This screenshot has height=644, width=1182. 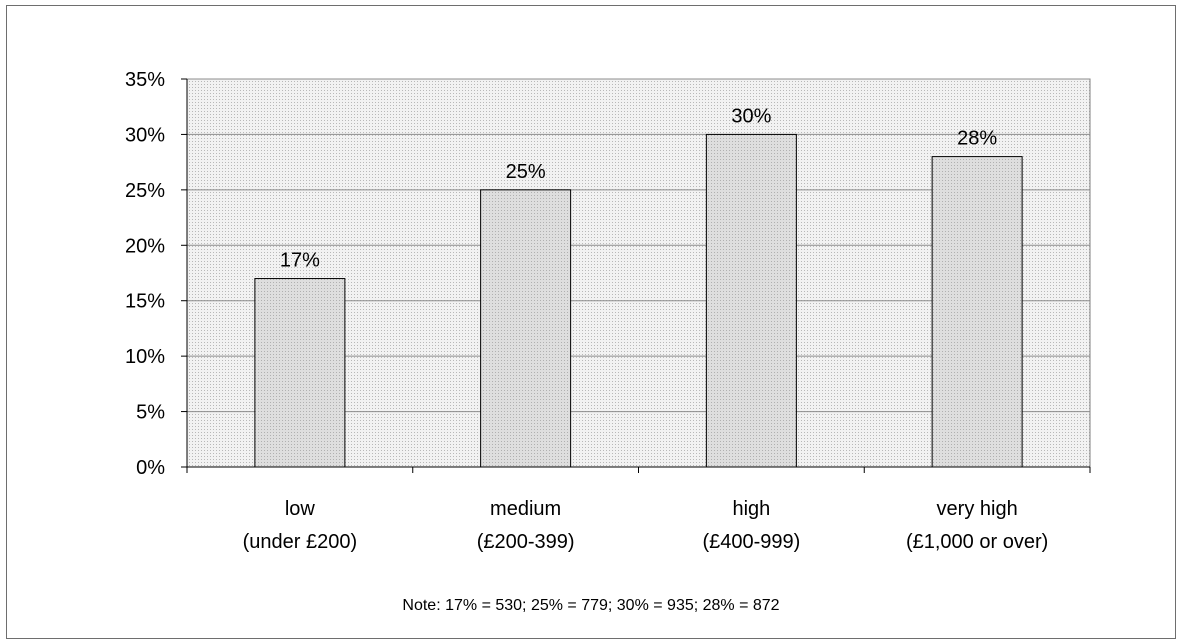 What do you see at coordinates (300, 509) in the screenshot?
I see `x-tick-label: low` at bounding box center [300, 509].